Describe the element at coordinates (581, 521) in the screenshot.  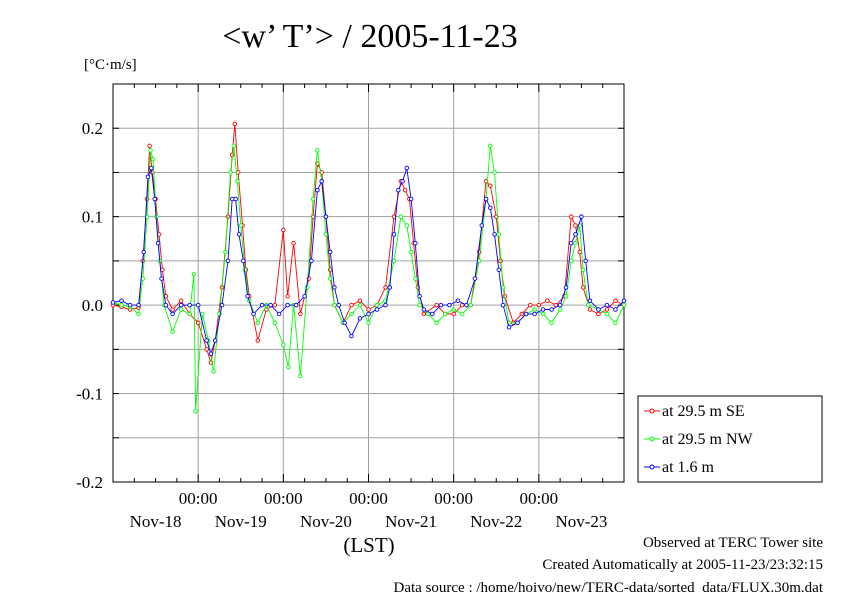
I see `day-label: Nov-23` at that location.